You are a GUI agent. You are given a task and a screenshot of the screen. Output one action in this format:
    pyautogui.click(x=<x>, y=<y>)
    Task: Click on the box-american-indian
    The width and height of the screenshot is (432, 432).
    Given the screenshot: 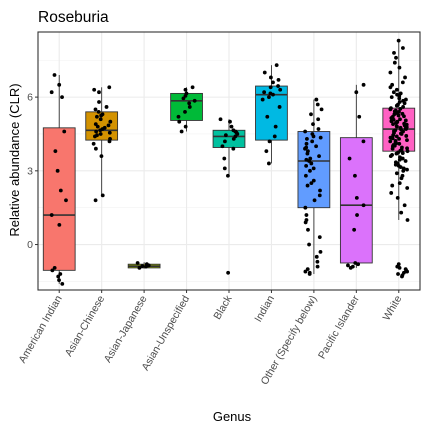 What is the action you would take?
    pyautogui.click(x=59, y=179)
    